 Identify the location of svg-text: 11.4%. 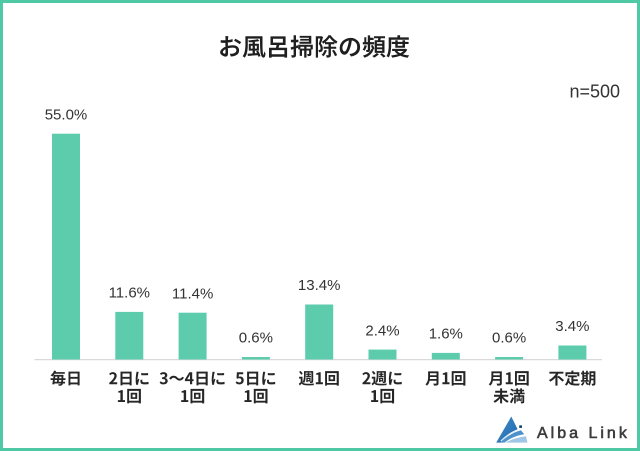
(192, 293).